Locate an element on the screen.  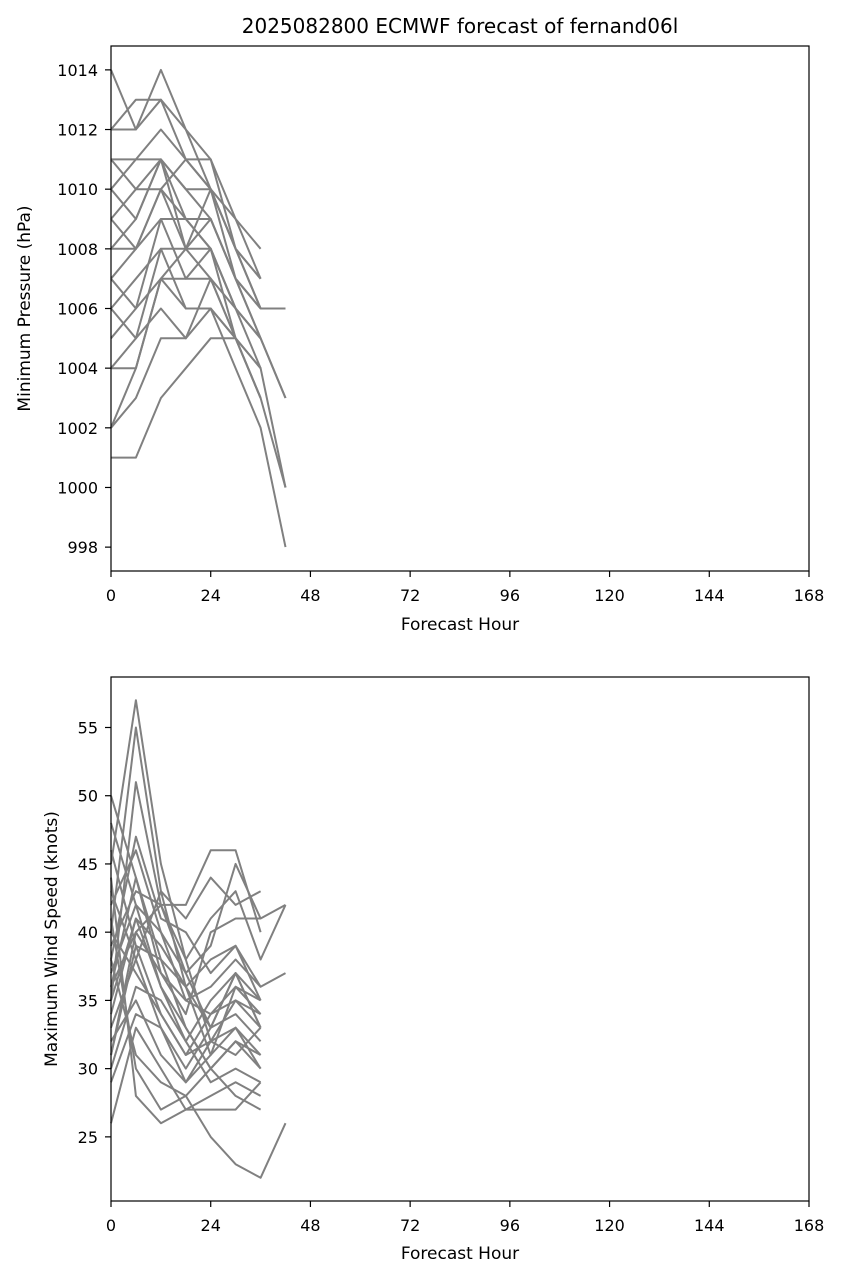
pressure-y-tick-label: 1000 is located at coordinates (77, 487).